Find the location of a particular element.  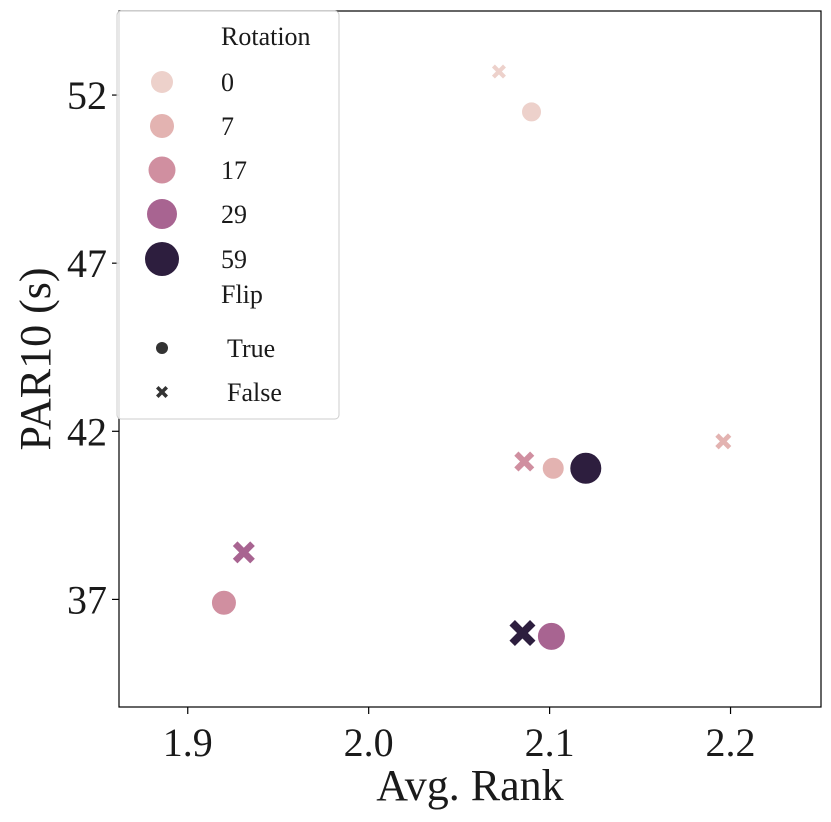

legend-frame is located at coordinates (228, 215).